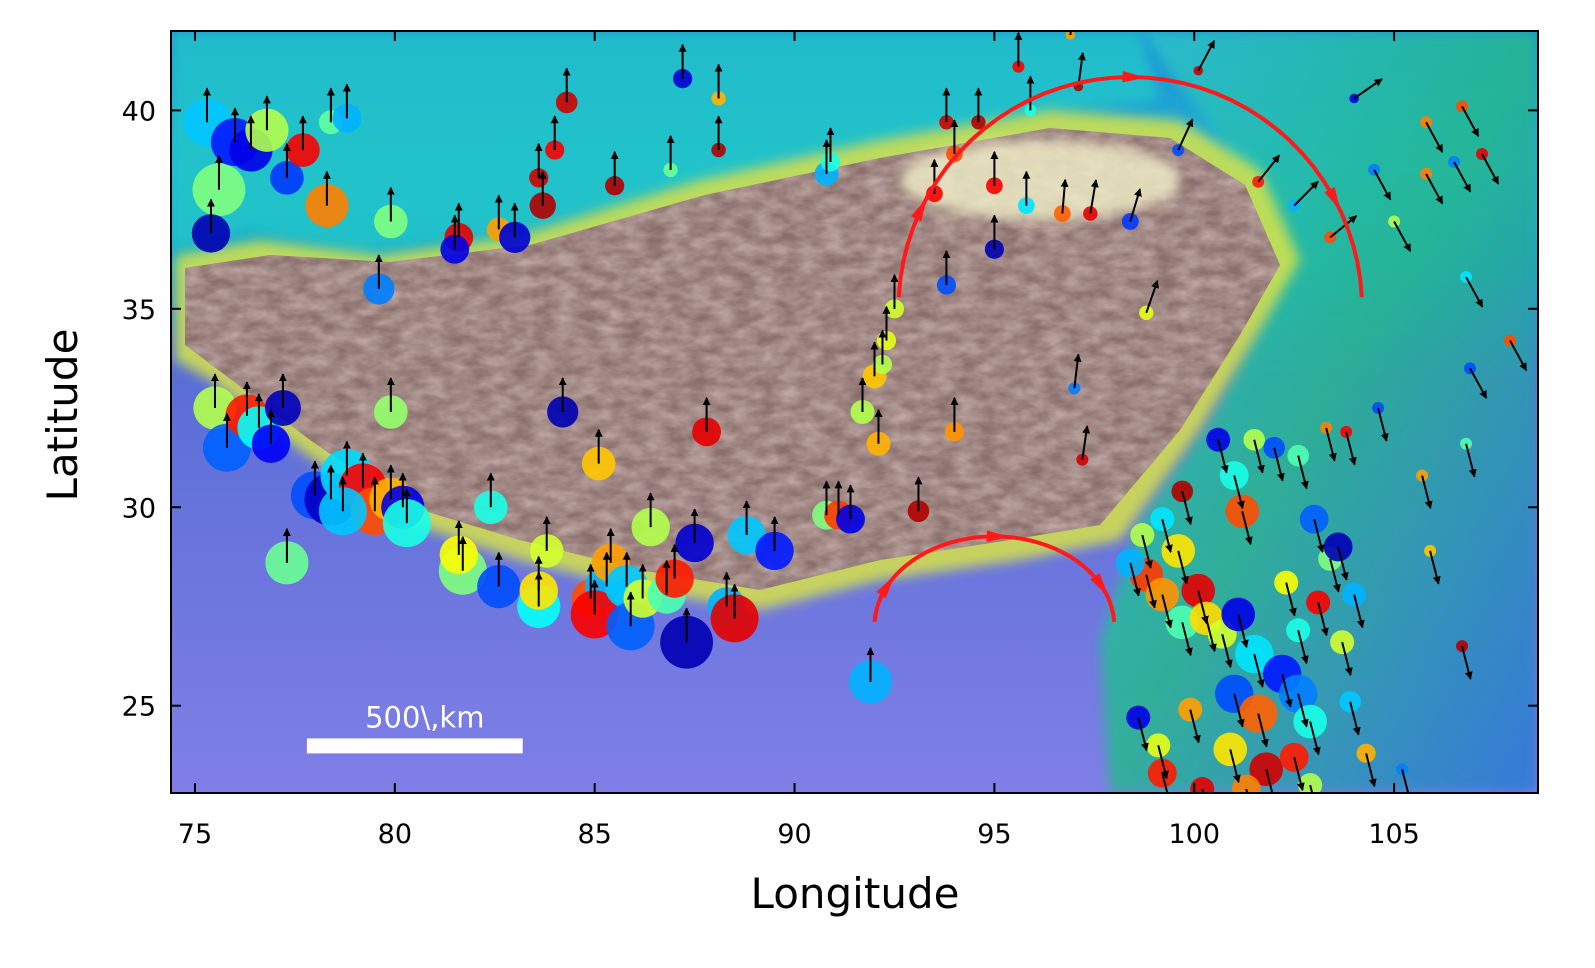 Image resolution: width=1595 pixels, height=968 pixels. What do you see at coordinates (794, 834) in the screenshot?
I see `x-tick-label: 90` at bounding box center [794, 834].